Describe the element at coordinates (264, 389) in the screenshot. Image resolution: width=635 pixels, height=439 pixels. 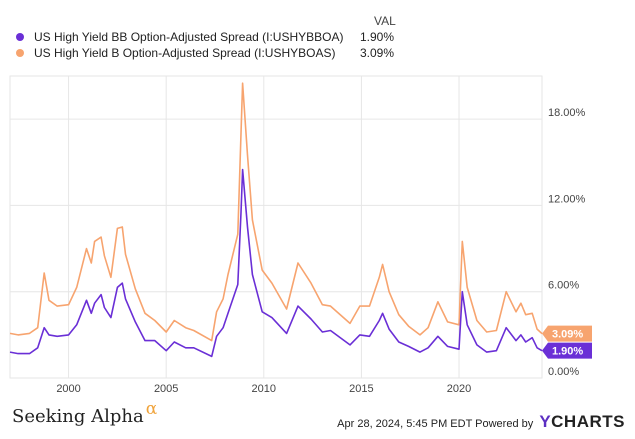
I see `x-tick-label: 2010` at that location.